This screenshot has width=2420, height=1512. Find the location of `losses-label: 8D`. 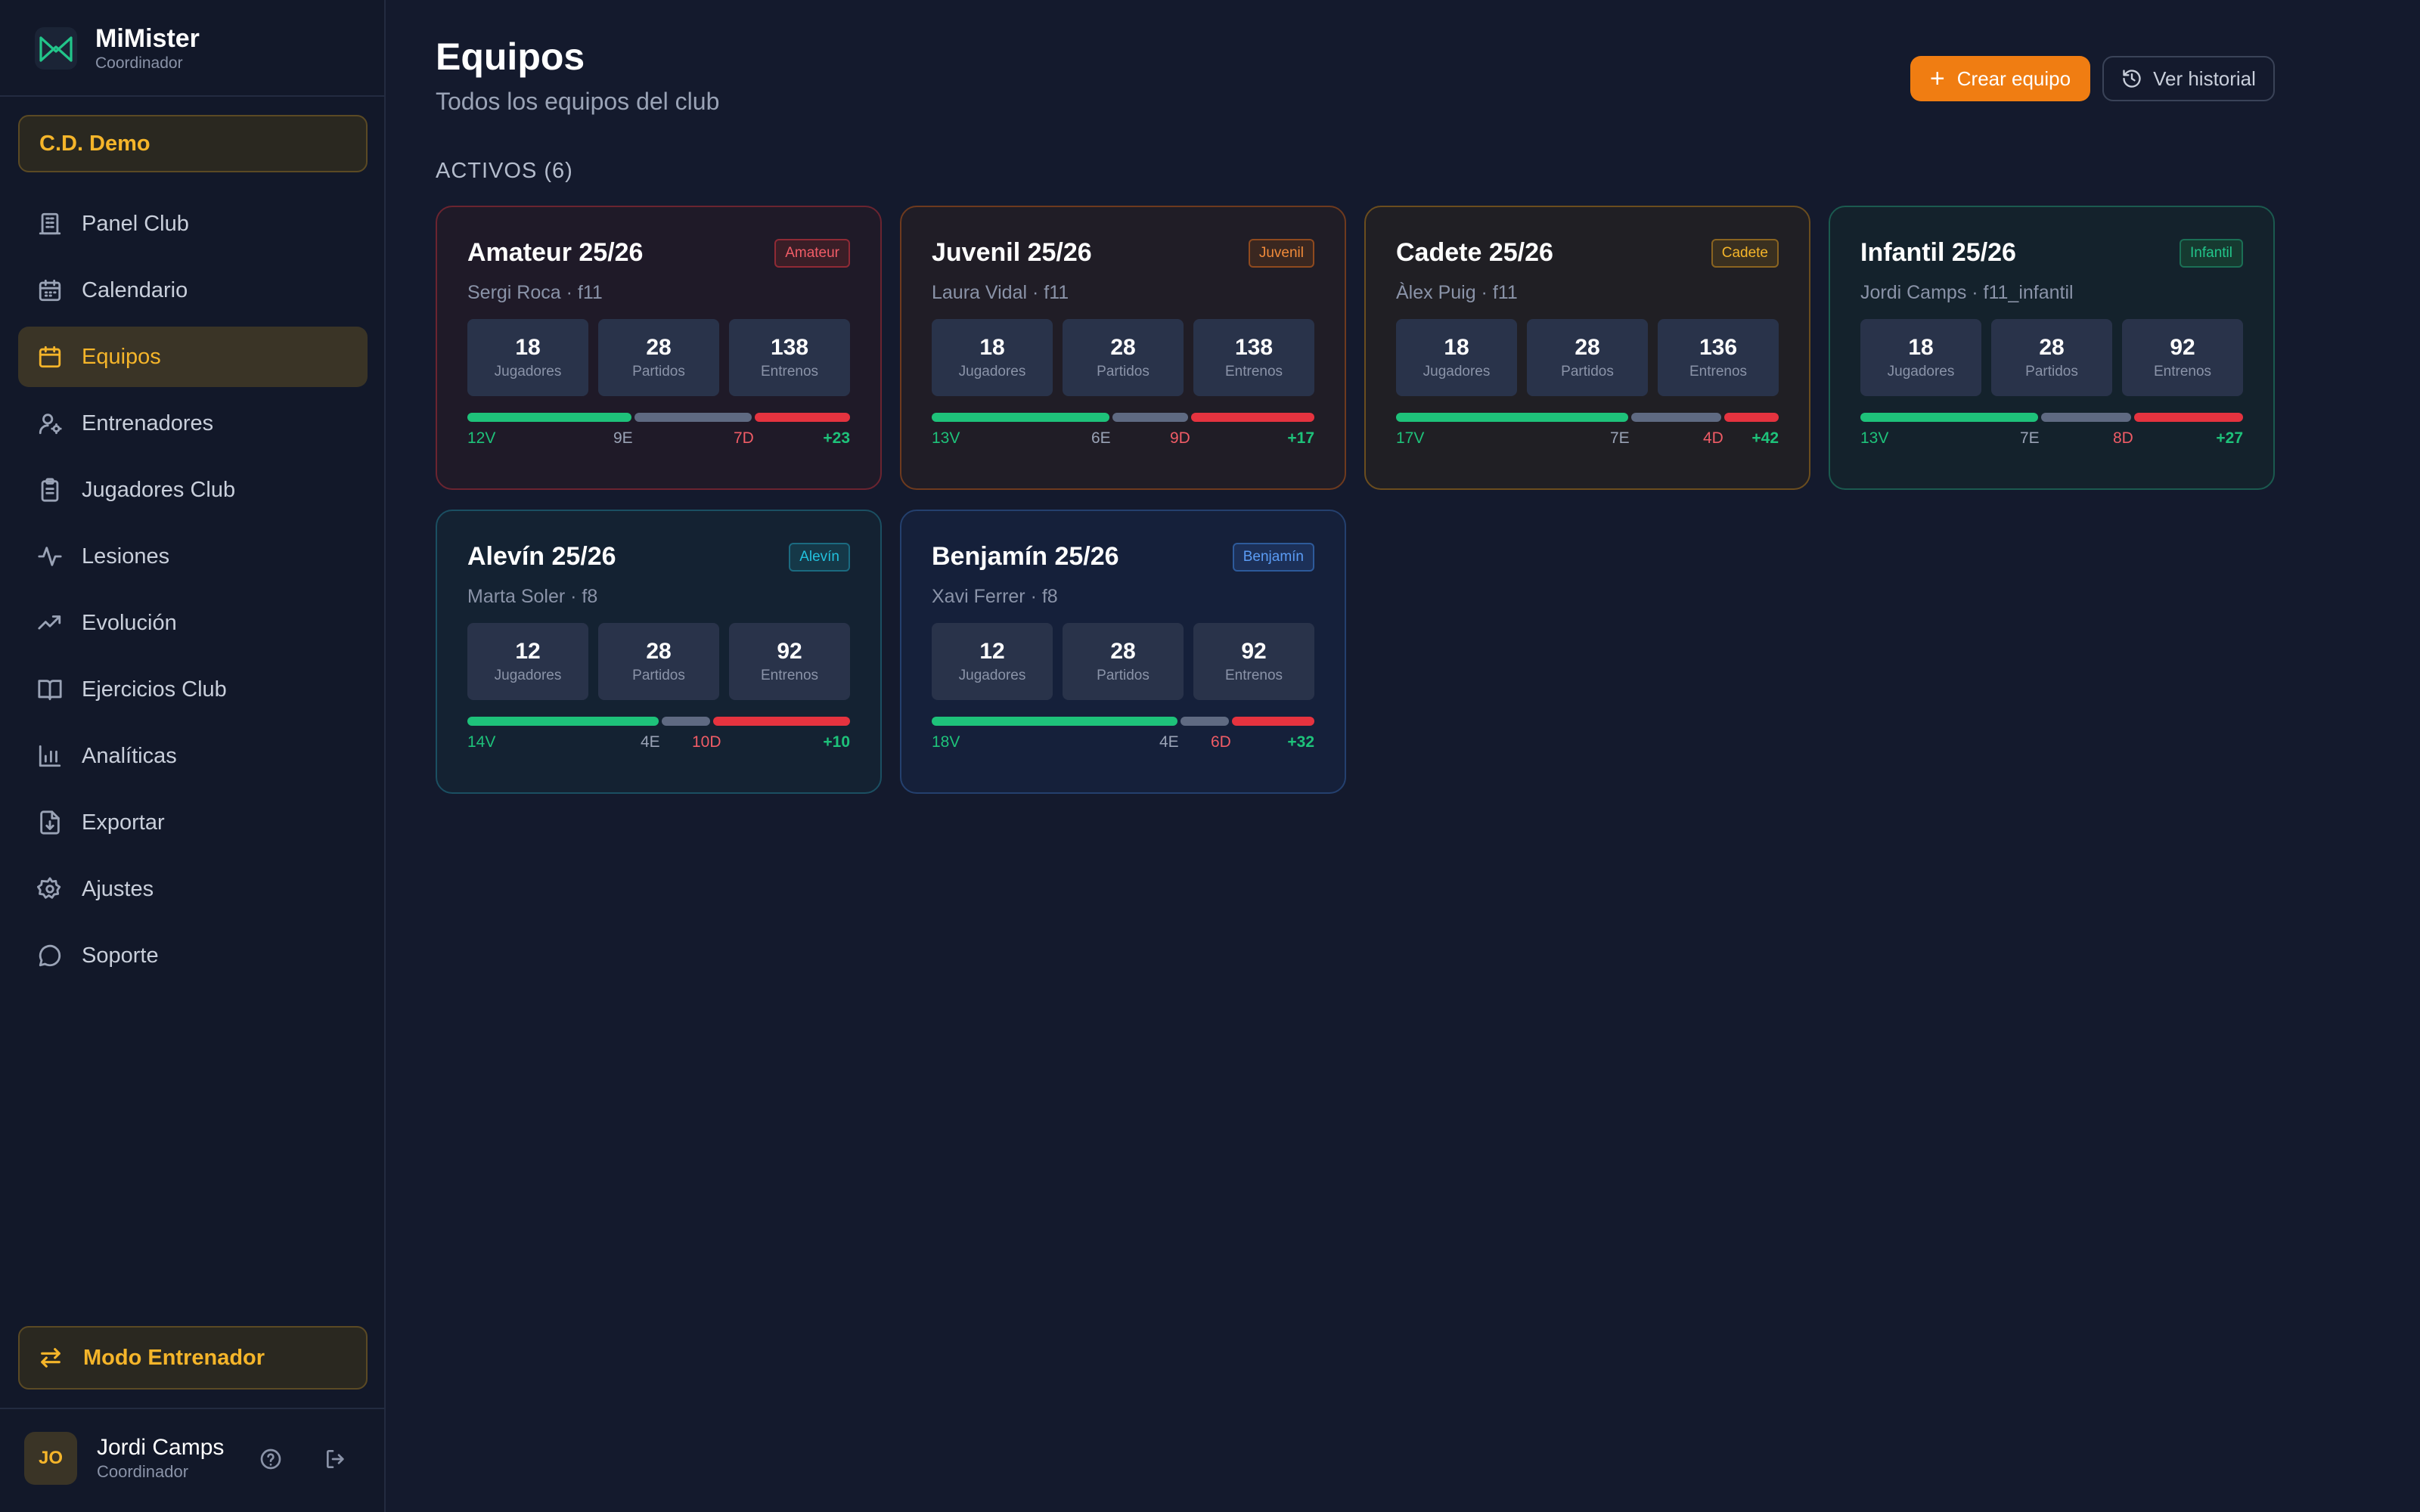

losses-label: 8D is located at coordinates (2123, 438).